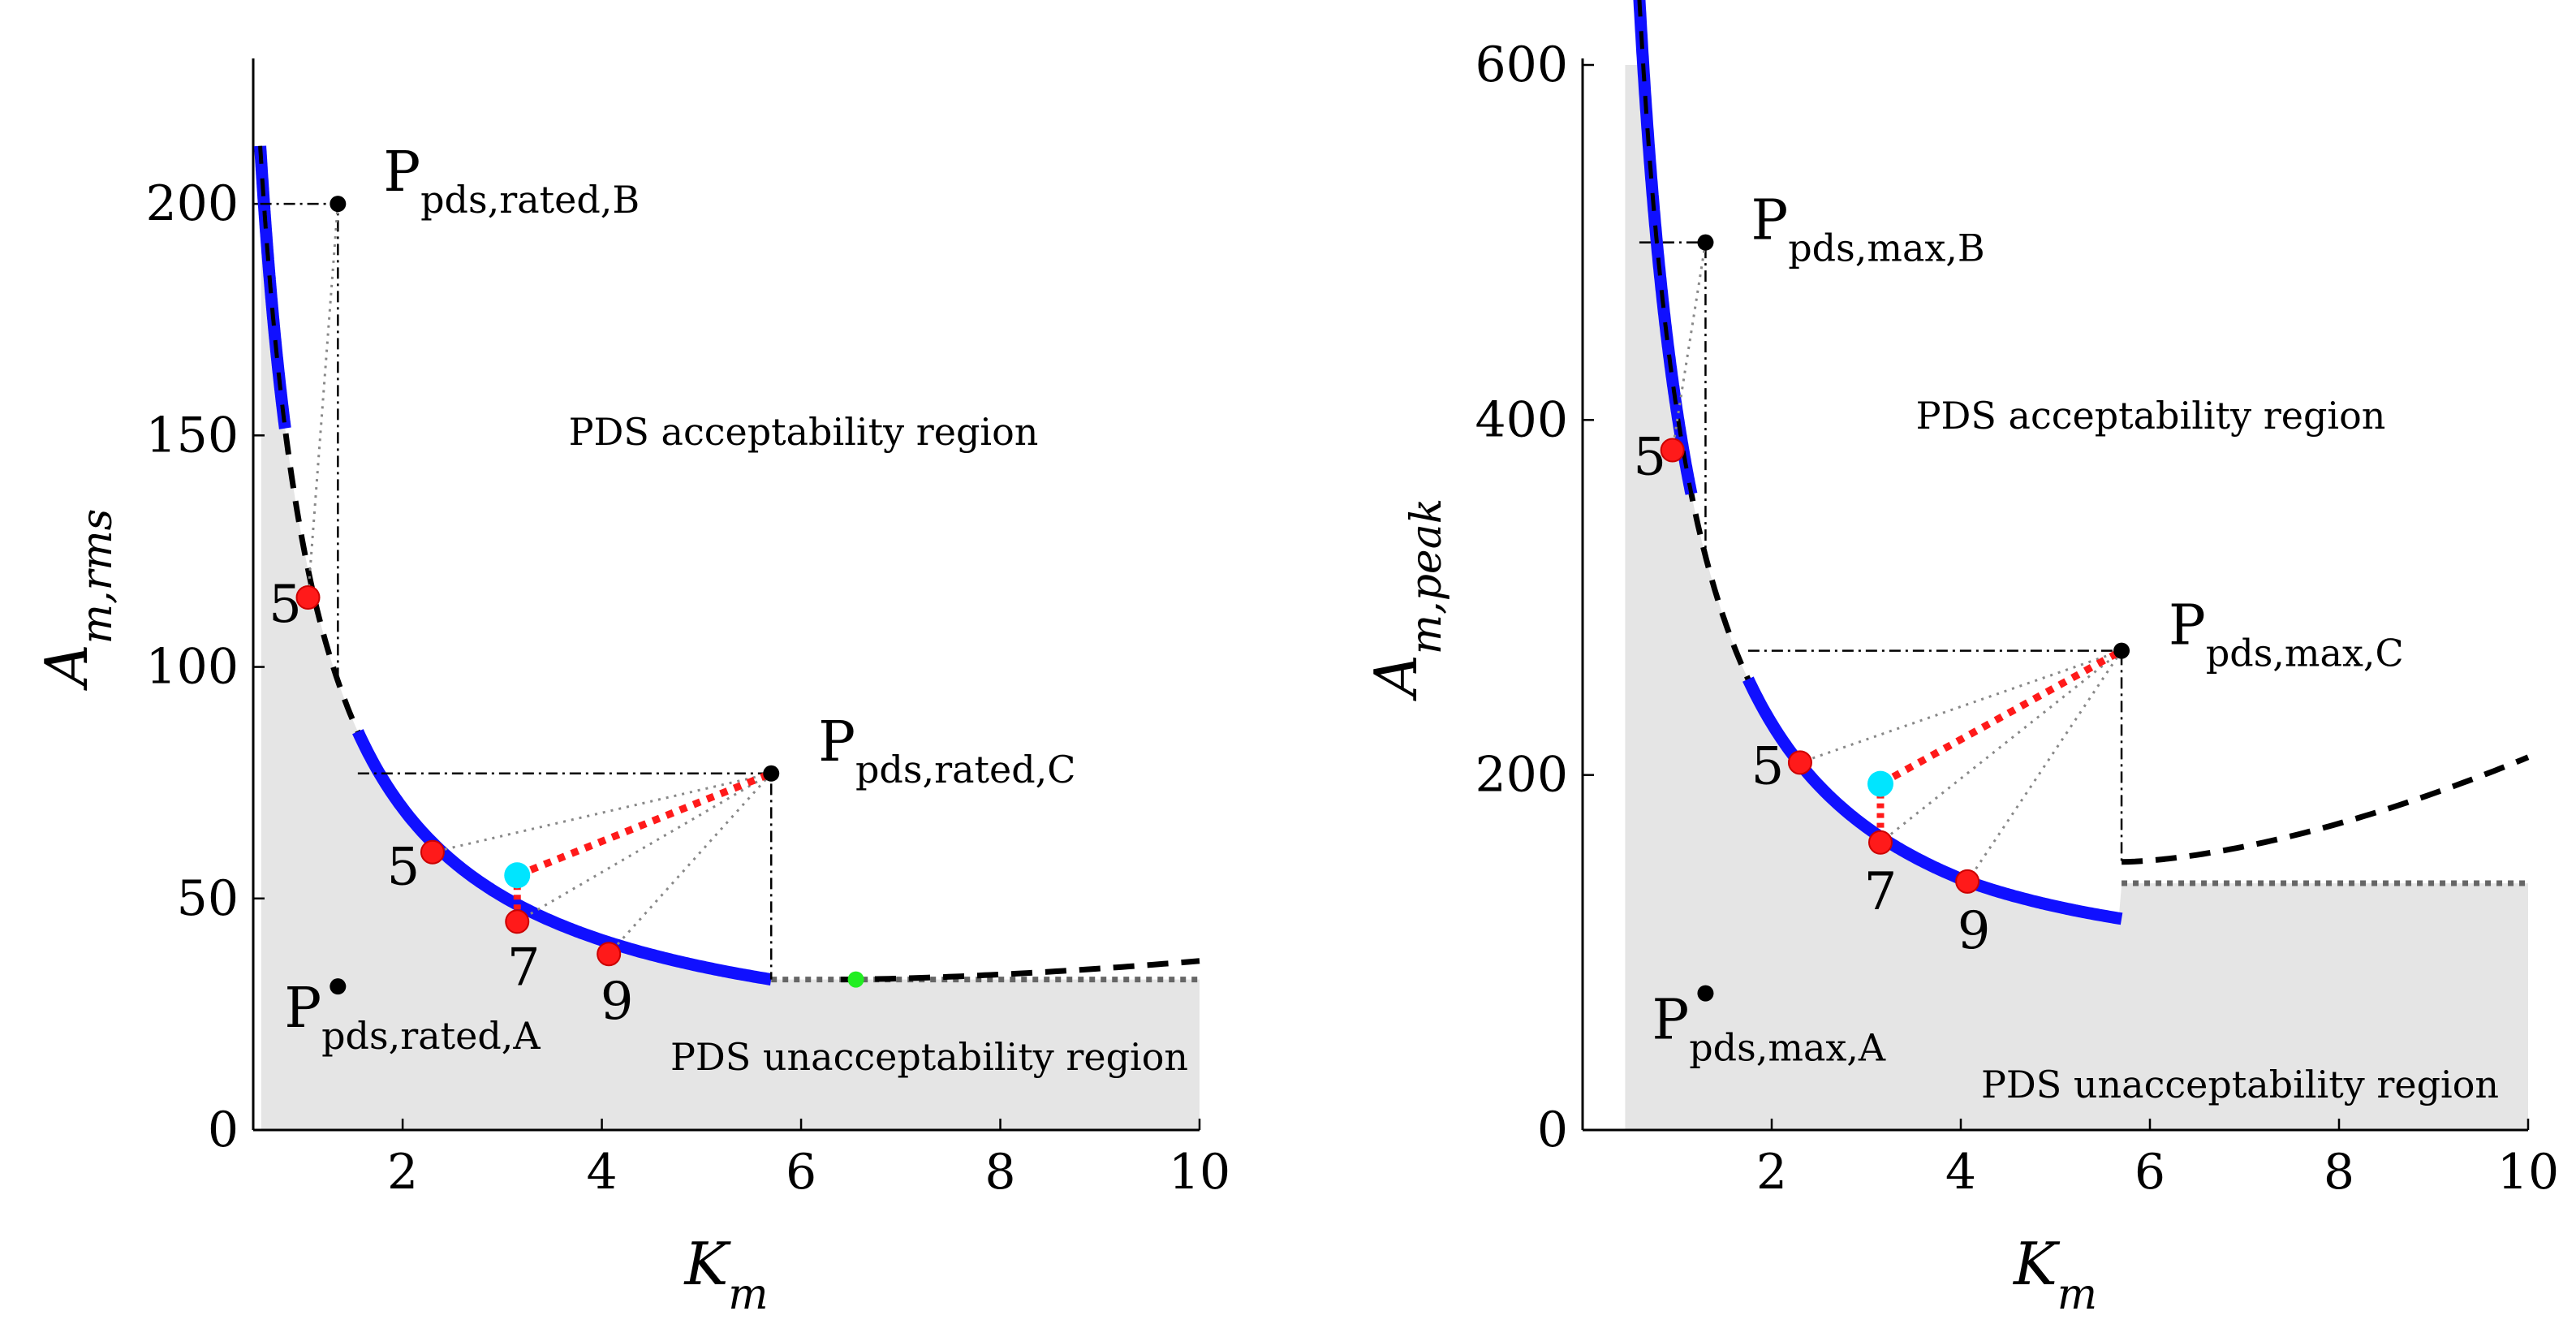 This screenshot has width=2576, height=1337. What do you see at coordinates (208, 898) in the screenshot?
I see `y-tick-label: 50` at bounding box center [208, 898].